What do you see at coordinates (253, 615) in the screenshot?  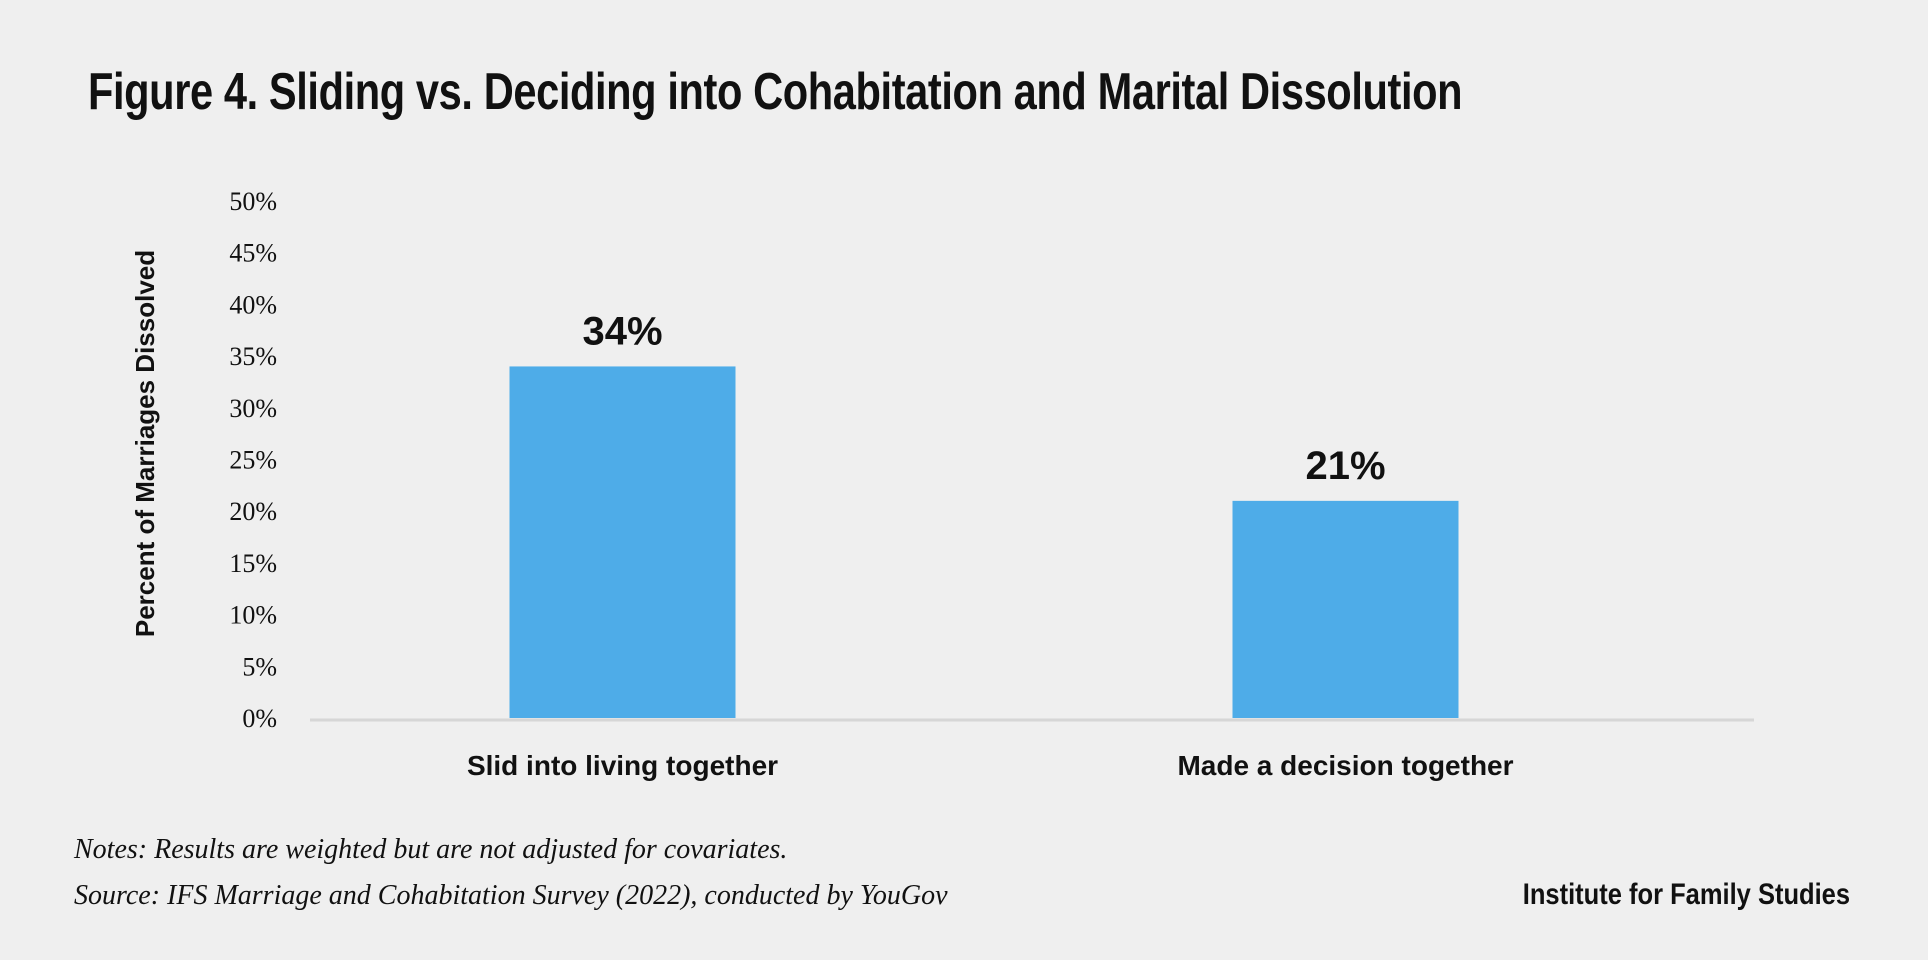 I see `y-tick-label: 10%` at bounding box center [253, 615].